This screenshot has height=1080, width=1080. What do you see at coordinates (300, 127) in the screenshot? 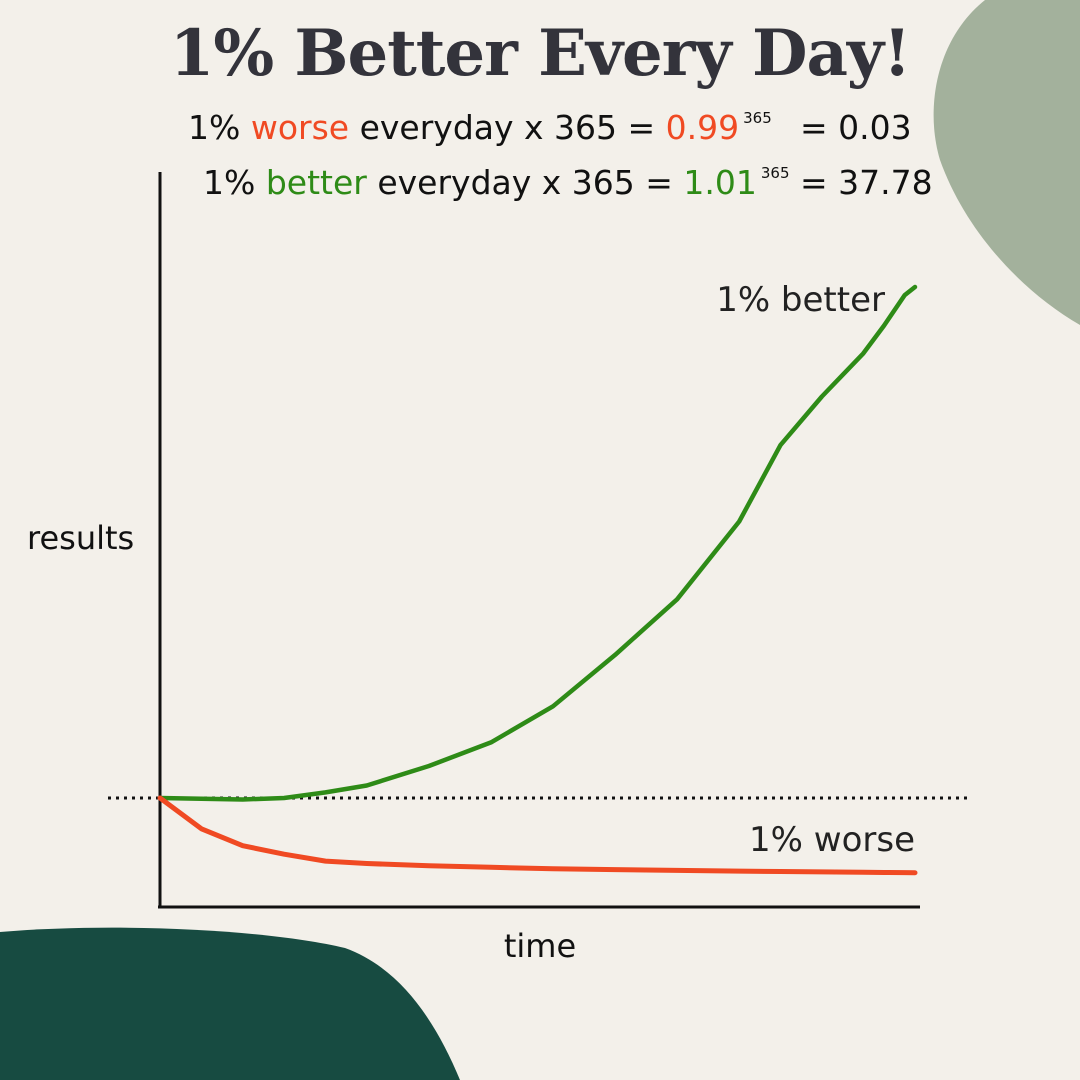
I see `formula-worse-word: worse` at bounding box center [300, 127].